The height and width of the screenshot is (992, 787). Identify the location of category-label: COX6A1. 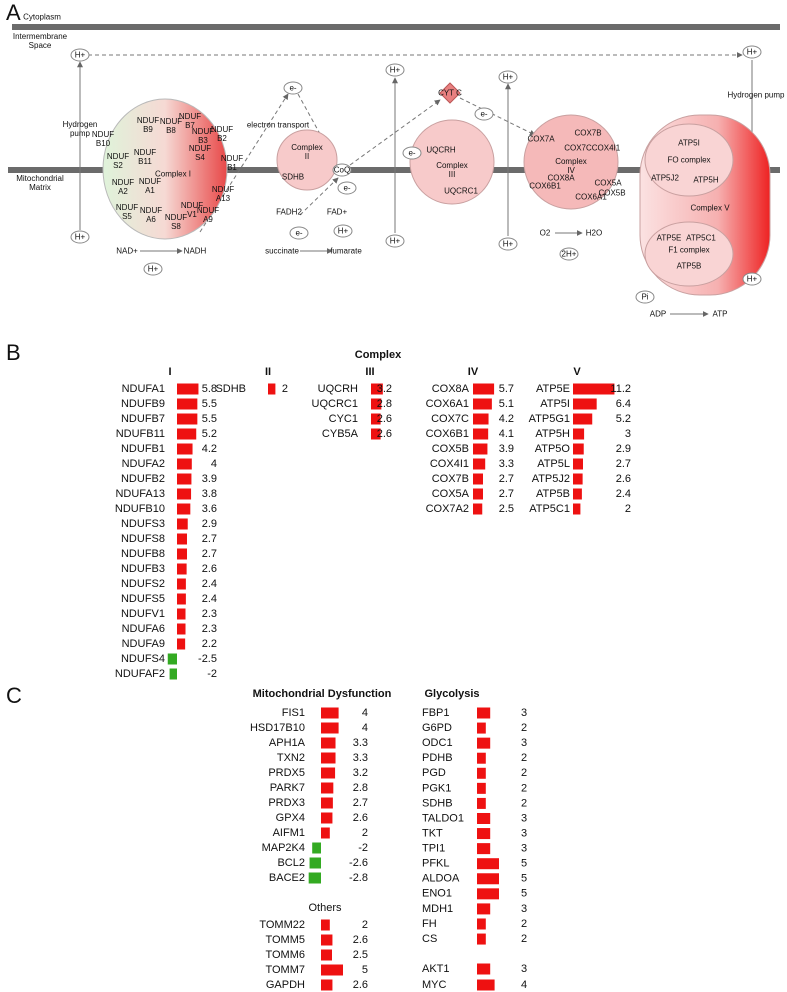
(447, 404).